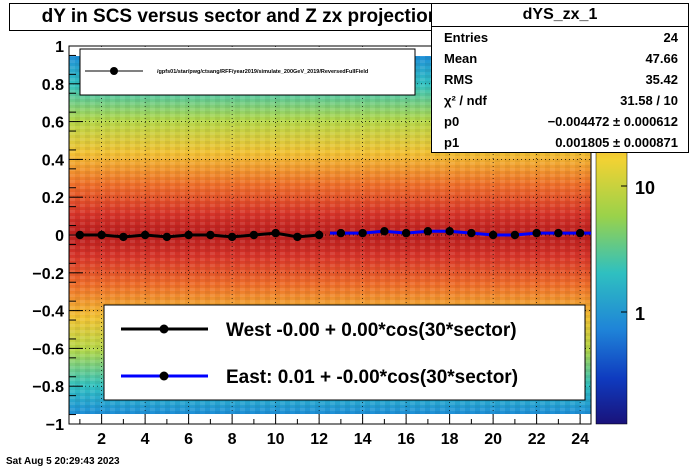  I want to click on stats-value: −0.004472 ± 0.000612, so click(612, 121).